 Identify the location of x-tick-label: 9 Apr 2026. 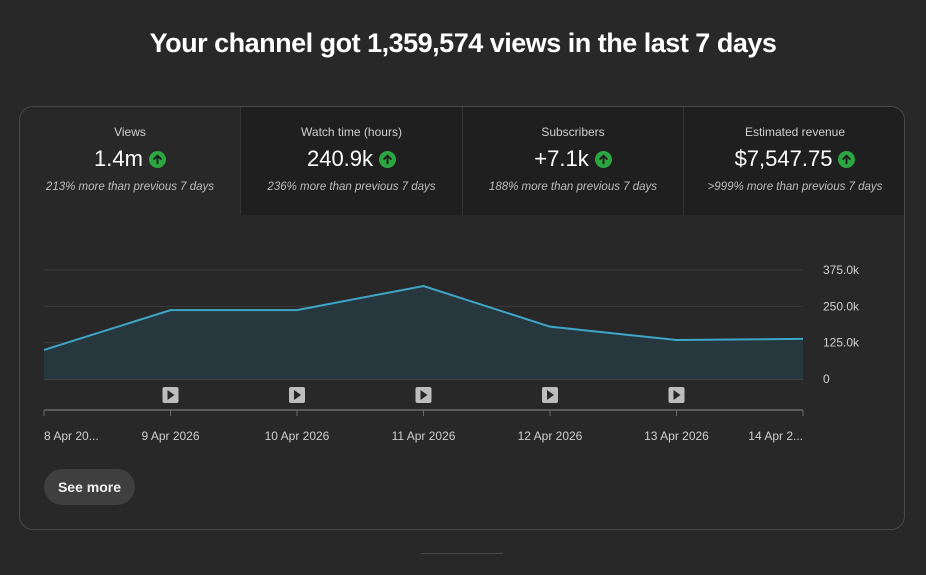
(170, 436).